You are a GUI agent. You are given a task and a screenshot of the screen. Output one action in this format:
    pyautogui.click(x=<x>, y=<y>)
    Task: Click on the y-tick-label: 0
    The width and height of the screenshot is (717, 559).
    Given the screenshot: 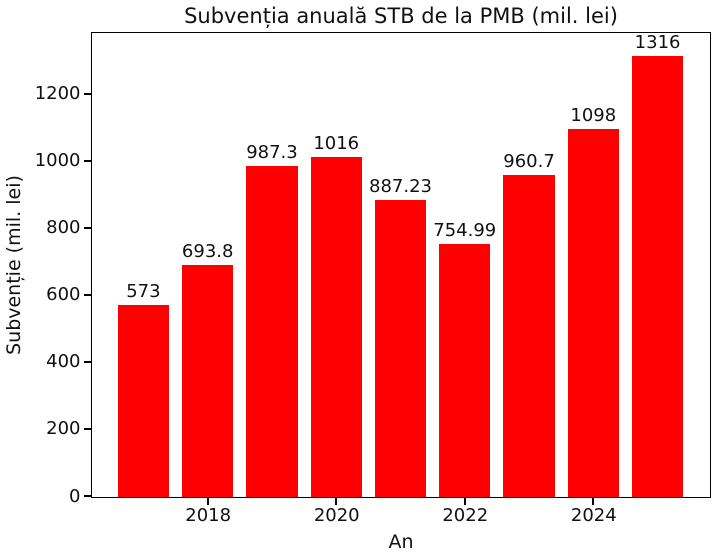 What is the action you would take?
    pyautogui.click(x=75, y=496)
    